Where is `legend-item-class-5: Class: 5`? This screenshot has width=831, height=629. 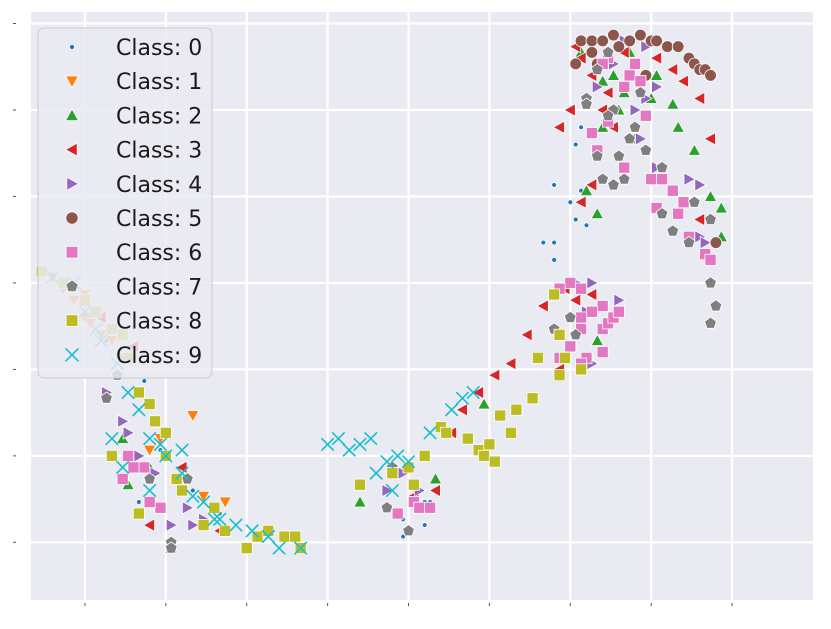 legend-item-class-5: Class: 5 is located at coordinates (133, 219).